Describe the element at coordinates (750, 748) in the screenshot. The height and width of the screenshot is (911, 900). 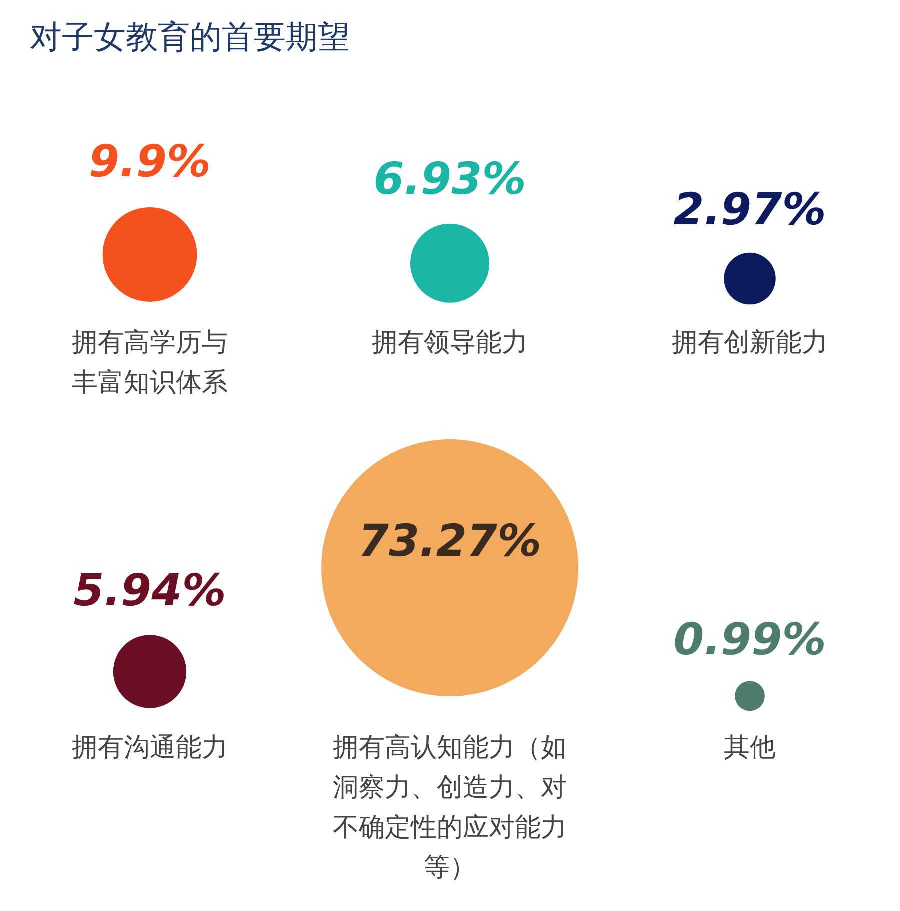
I see `category-label: 其他` at that location.